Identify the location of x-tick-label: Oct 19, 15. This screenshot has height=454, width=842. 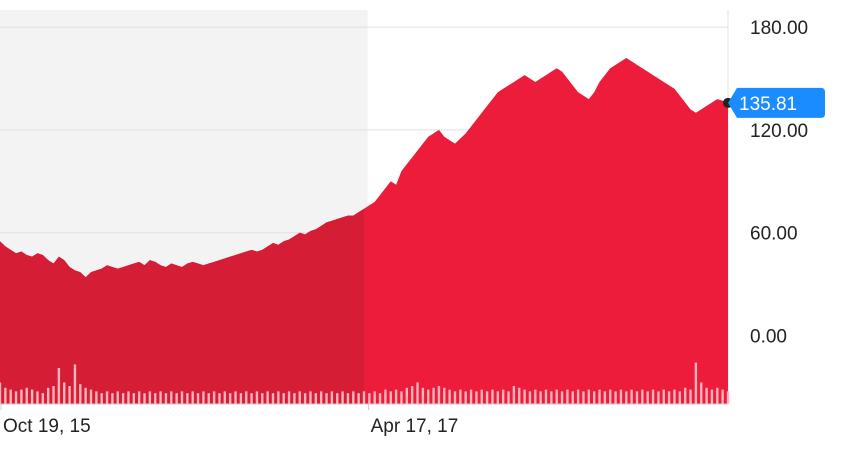
(47, 426).